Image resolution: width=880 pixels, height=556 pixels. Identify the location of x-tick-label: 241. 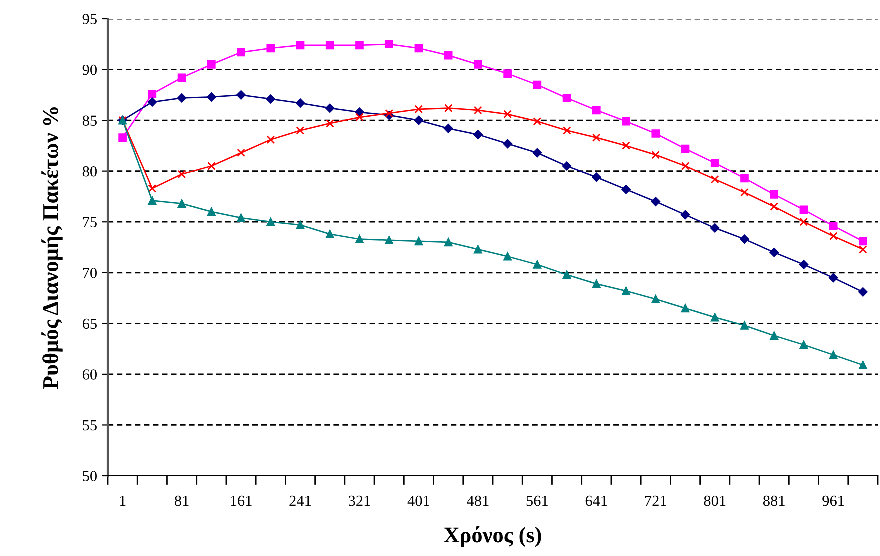
(301, 501).